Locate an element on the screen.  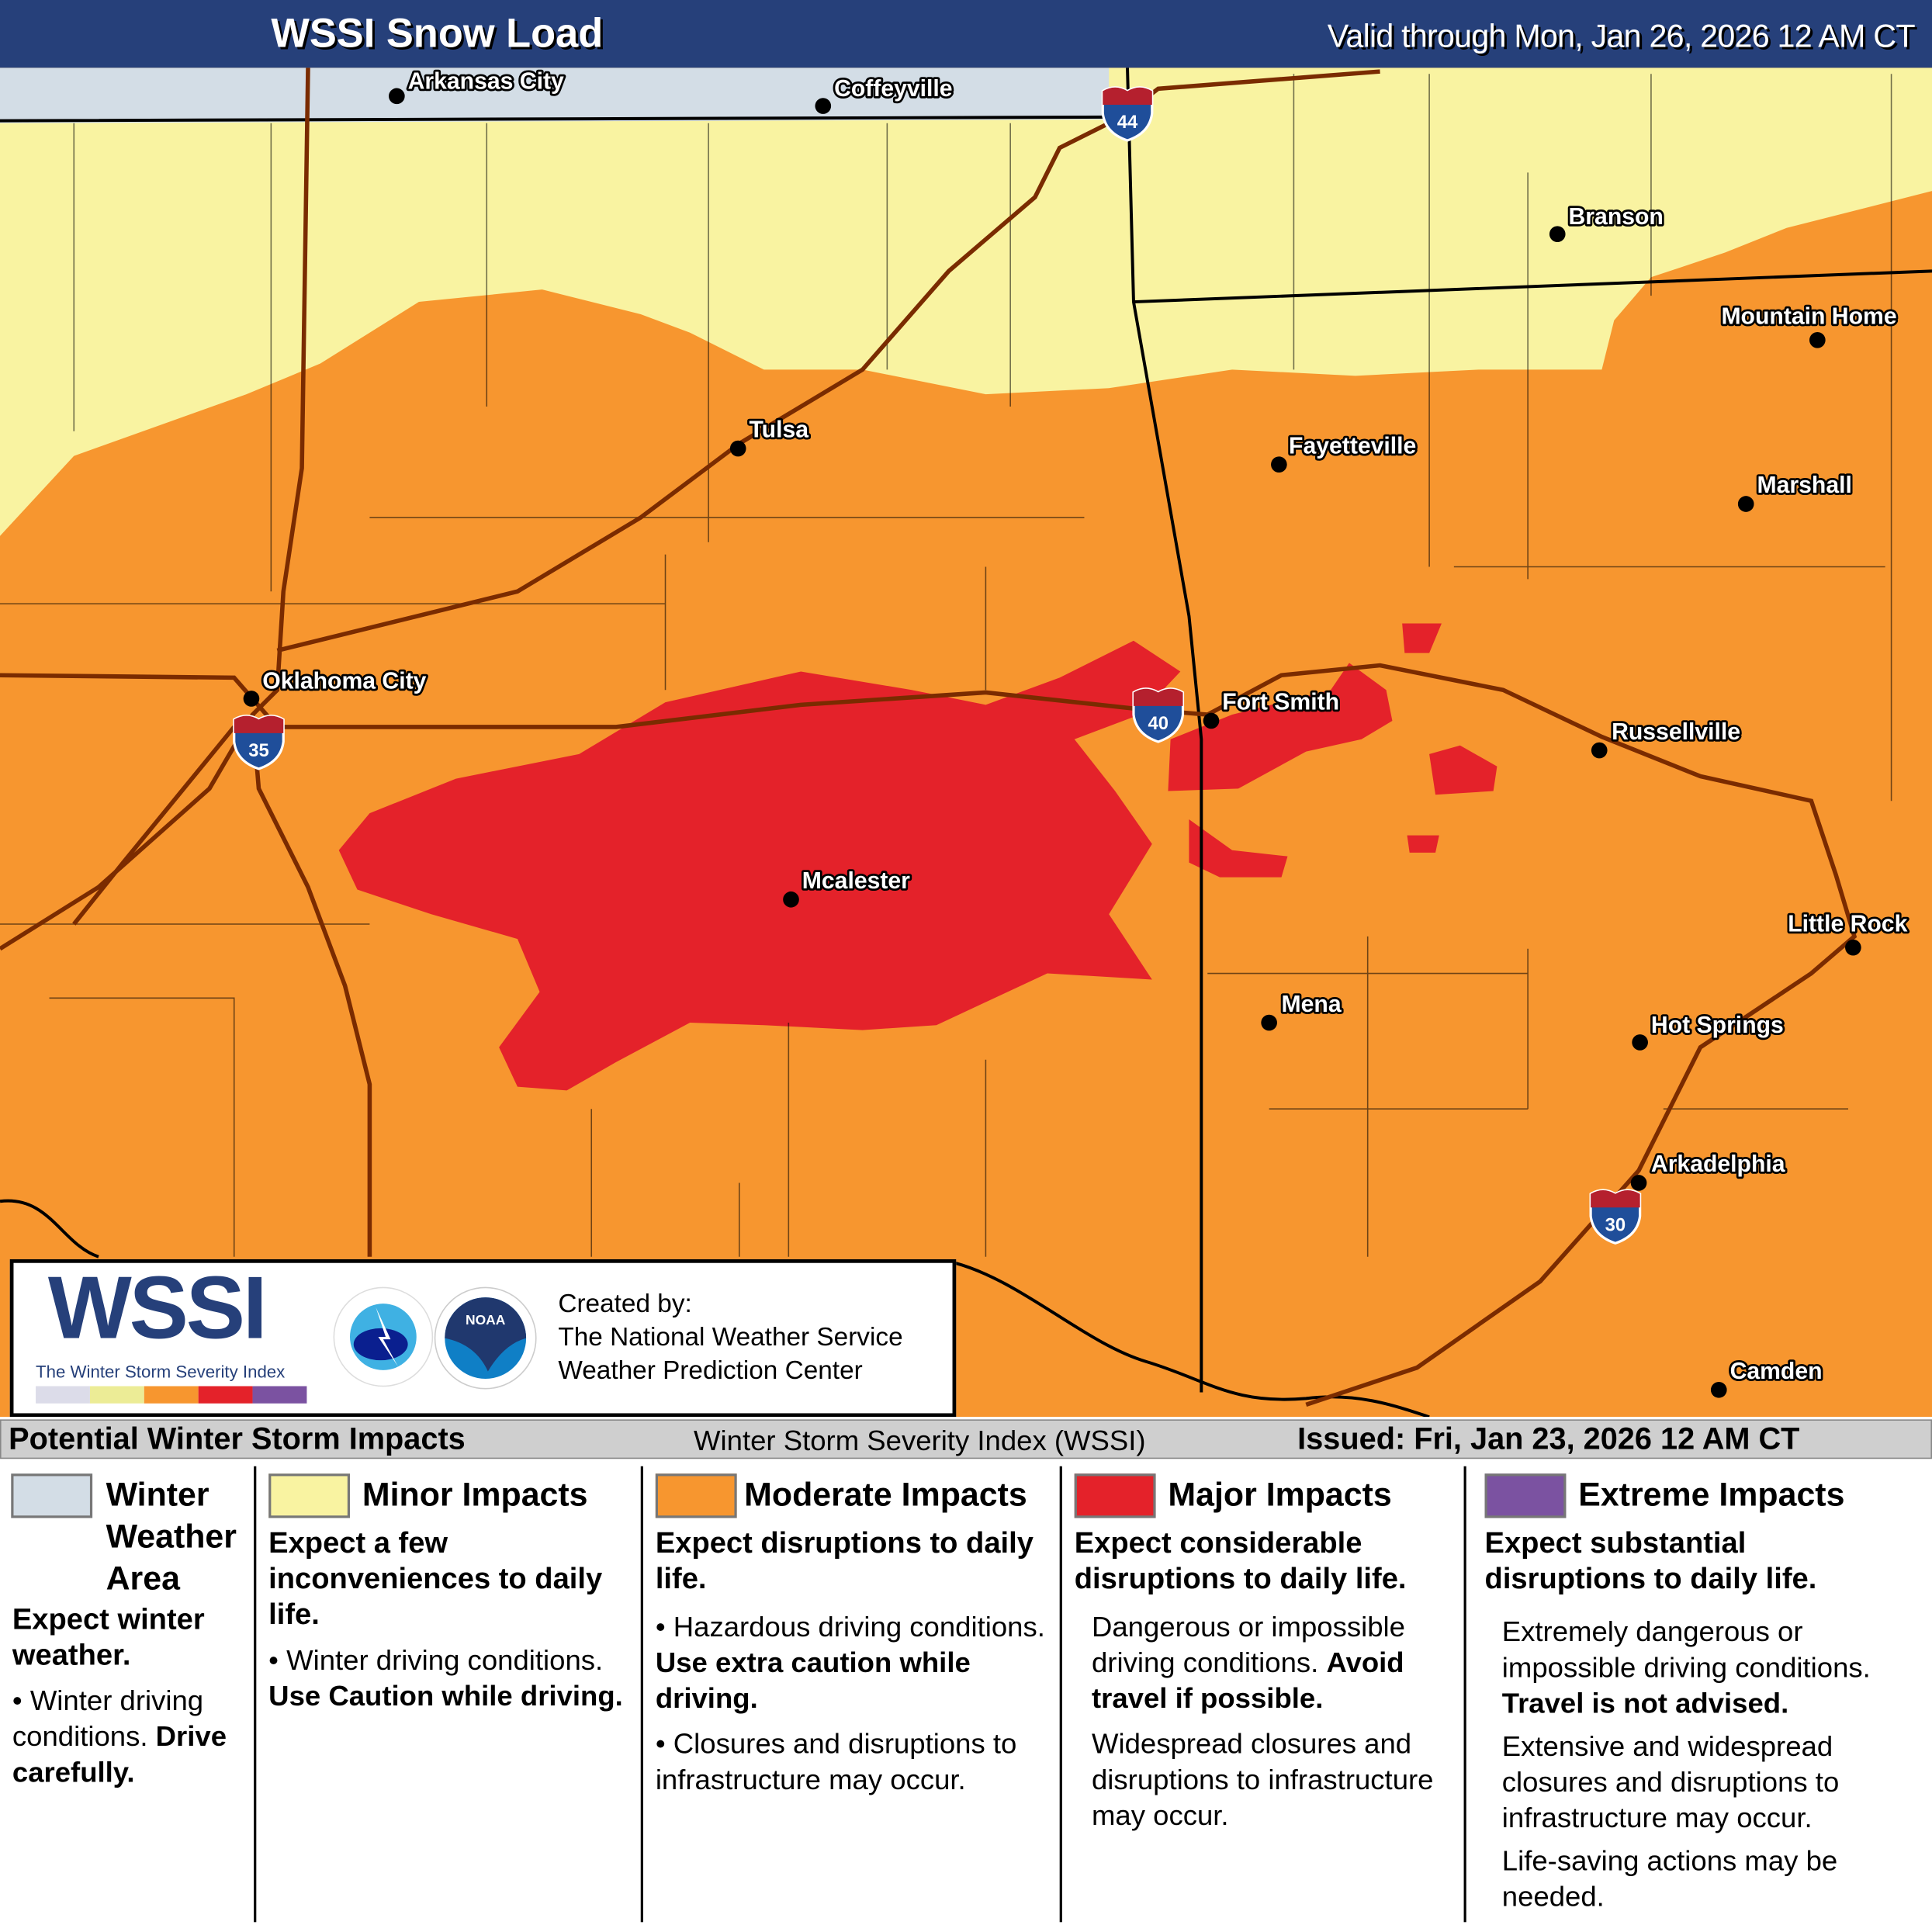
city-label: Mcalester is located at coordinates (856, 881).